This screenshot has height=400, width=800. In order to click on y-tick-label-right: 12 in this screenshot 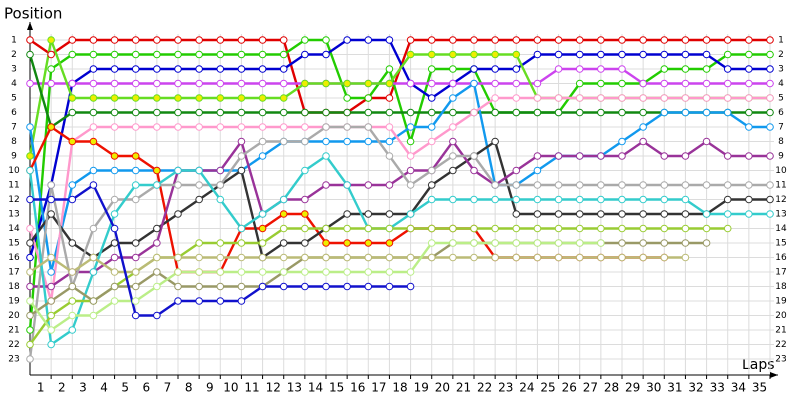, I will do `click(780, 200)`.